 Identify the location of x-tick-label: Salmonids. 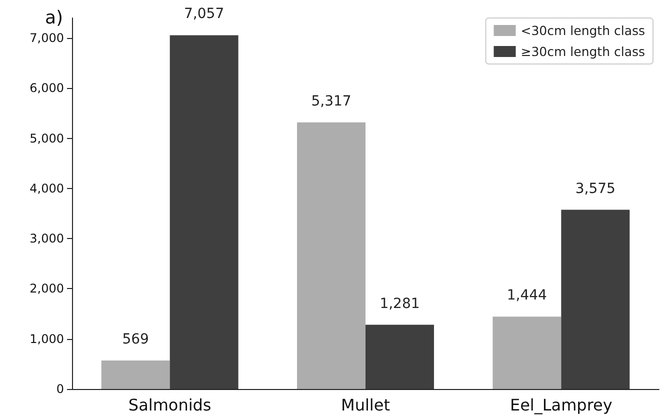
(170, 405).